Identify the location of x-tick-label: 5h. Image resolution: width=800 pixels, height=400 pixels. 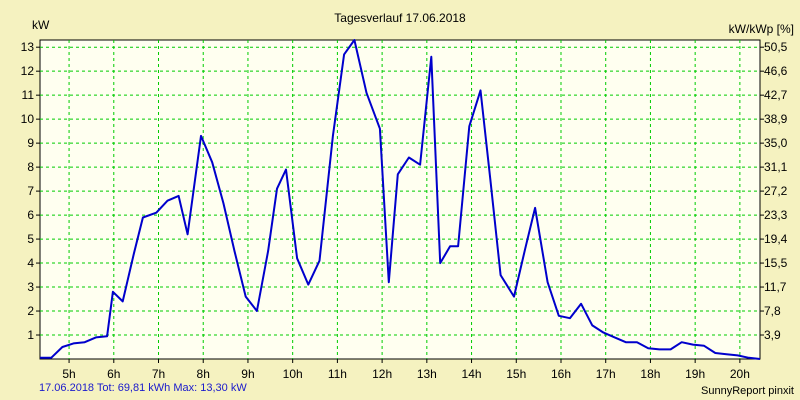
(68, 374).